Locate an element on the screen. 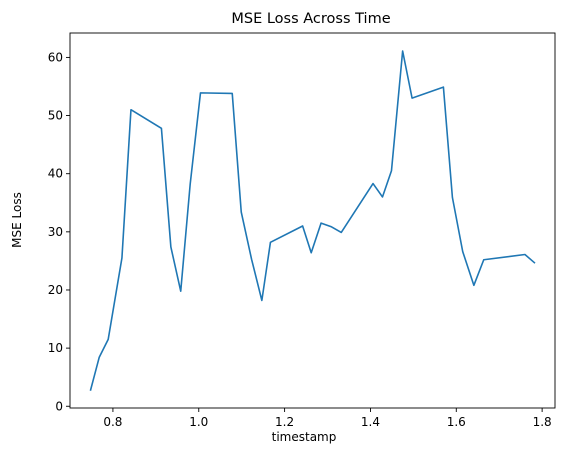  y-tick-label: 30 is located at coordinates (55, 232).